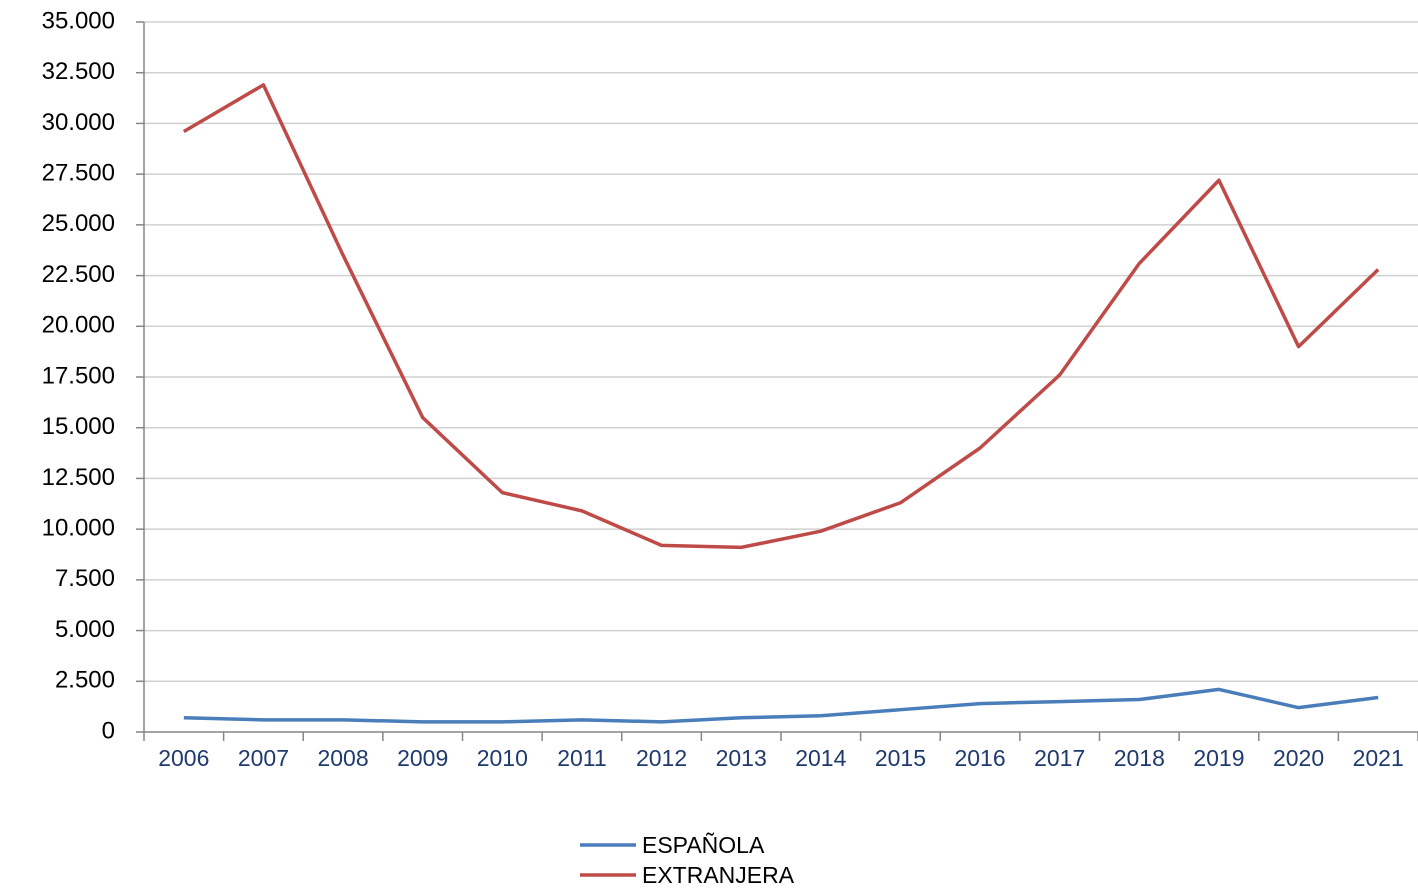 This screenshot has height=891, width=1418. What do you see at coordinates (78, 122) in the screenshot?
I see `y-tick-label: 30.000` at bounding box center [78, 122].